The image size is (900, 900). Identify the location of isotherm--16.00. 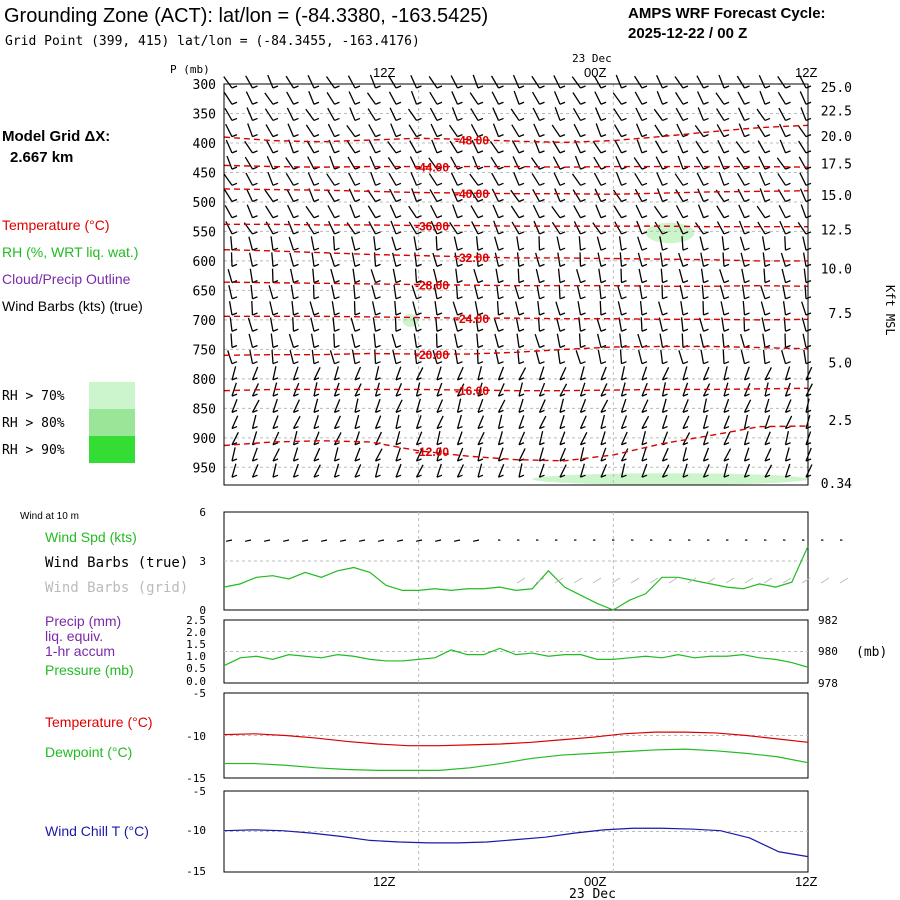
(516, 389).